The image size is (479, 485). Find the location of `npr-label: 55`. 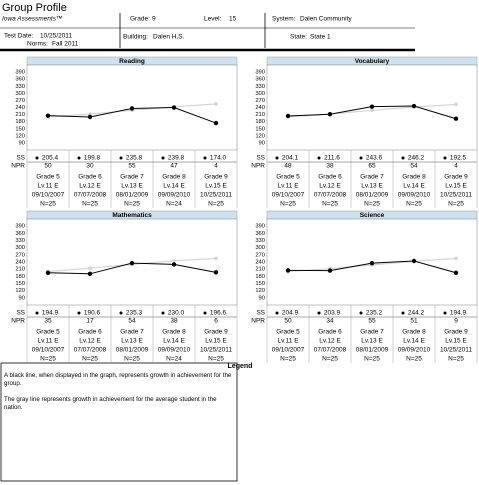

npr-label: 55 is located at coordinates (372, 321).